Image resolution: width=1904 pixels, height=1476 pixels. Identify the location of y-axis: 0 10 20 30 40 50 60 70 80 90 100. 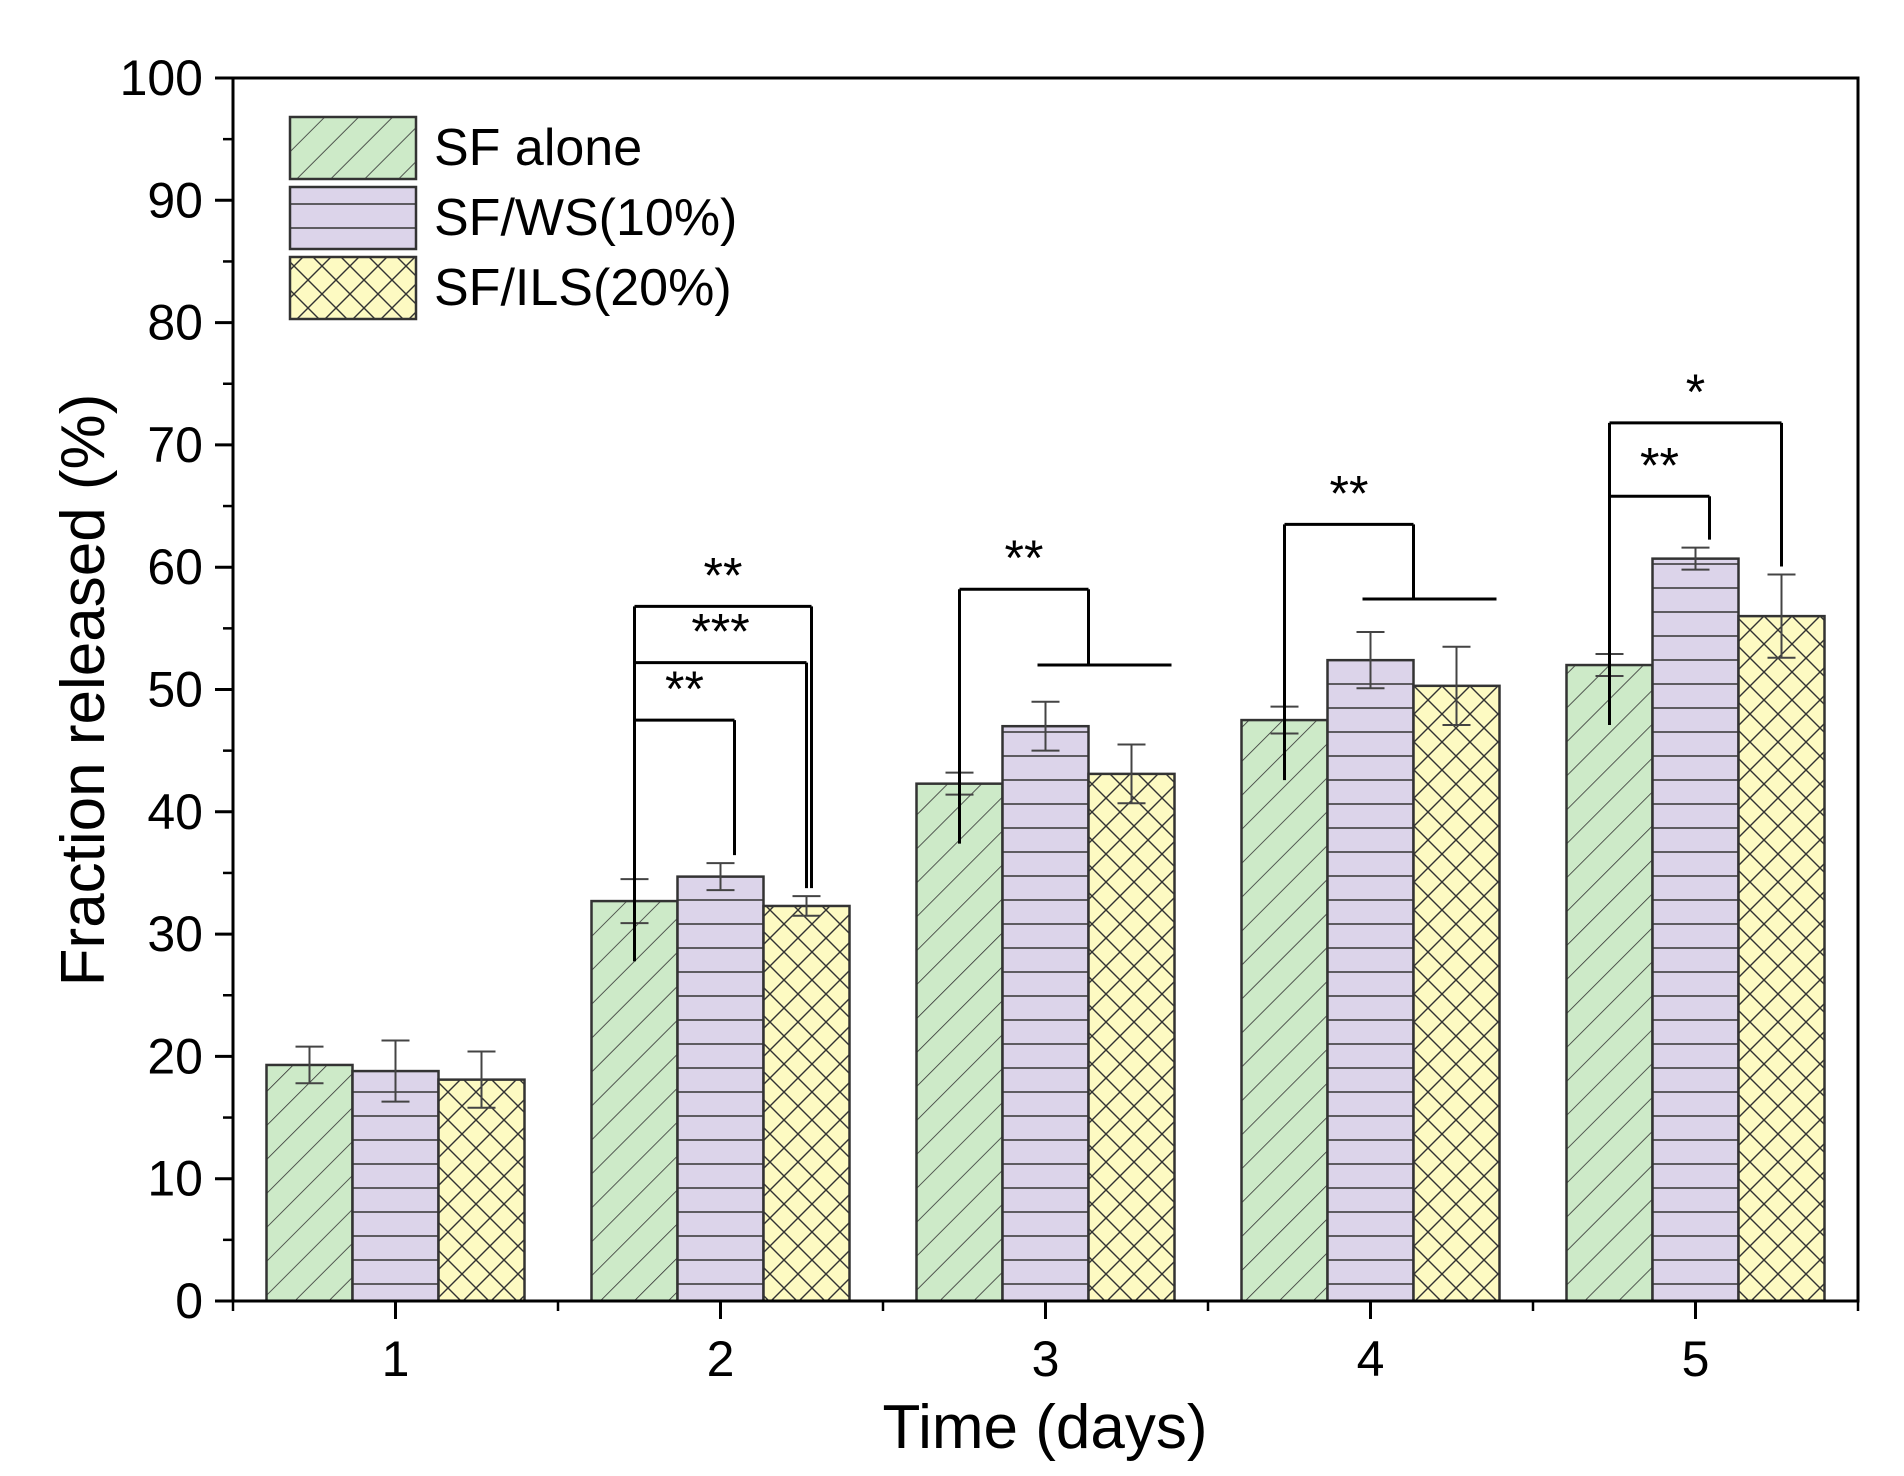
(176, 689).